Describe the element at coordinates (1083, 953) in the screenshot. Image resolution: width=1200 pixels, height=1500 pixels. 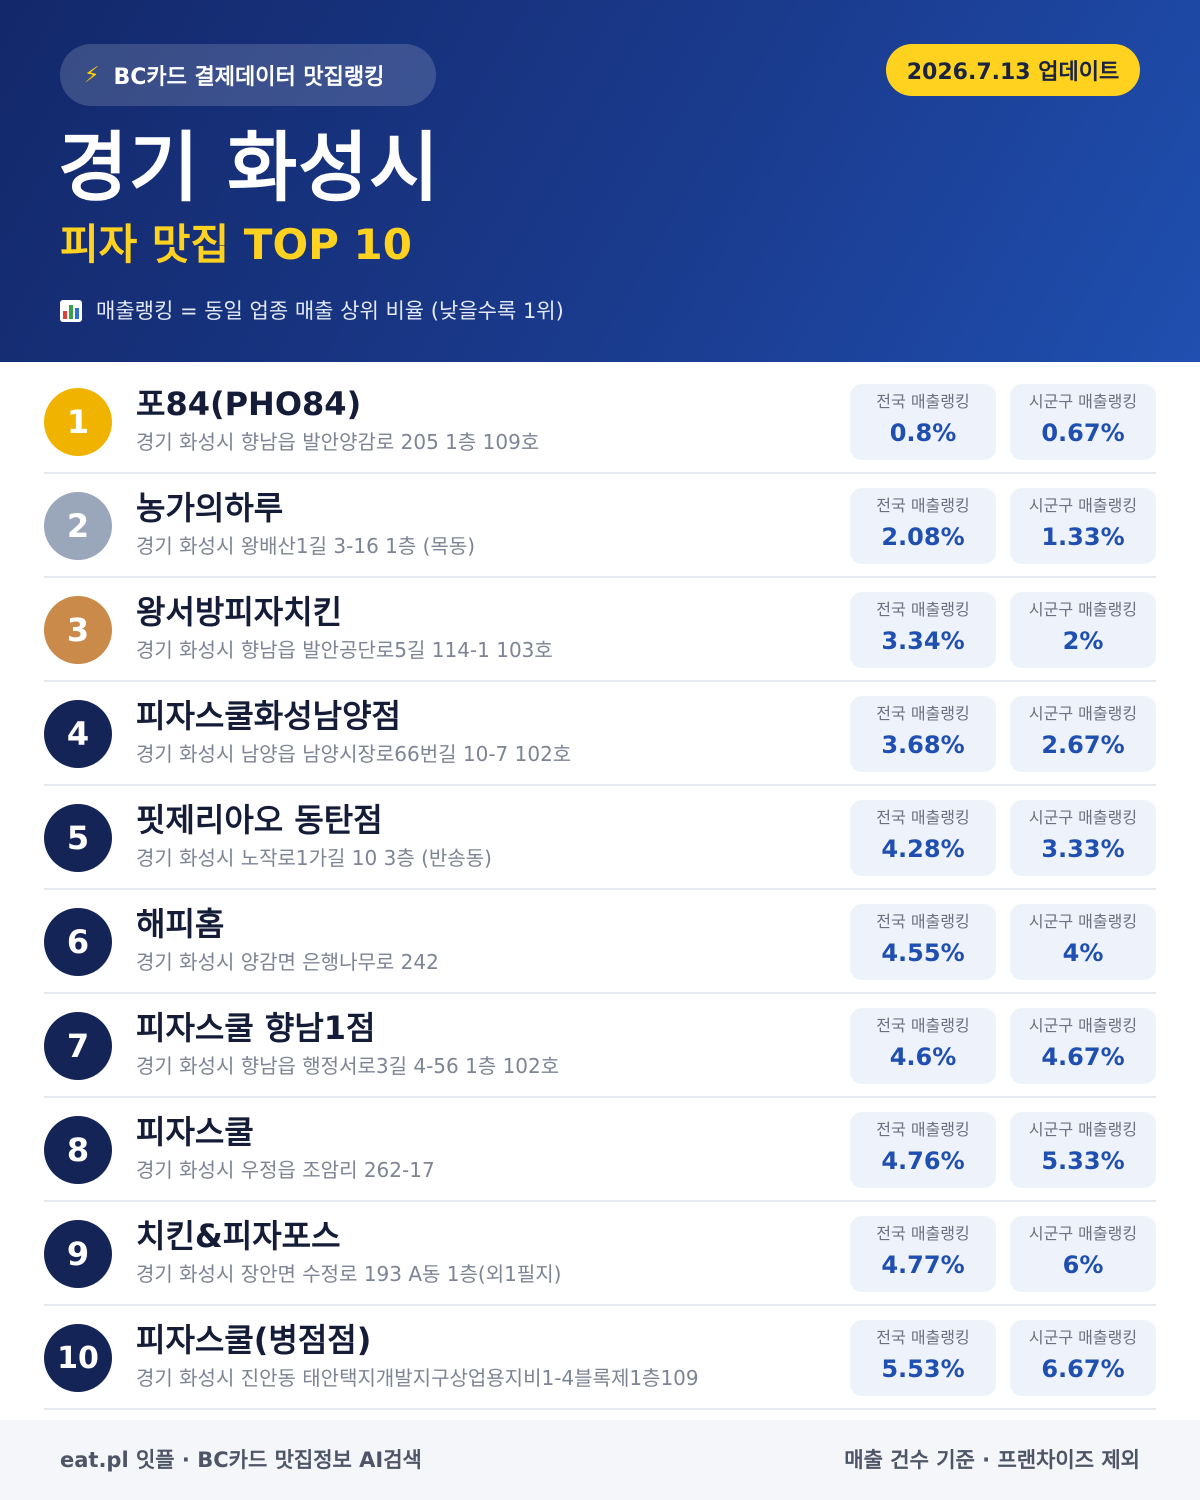
I see `local-rank-value: 4%` at that location.